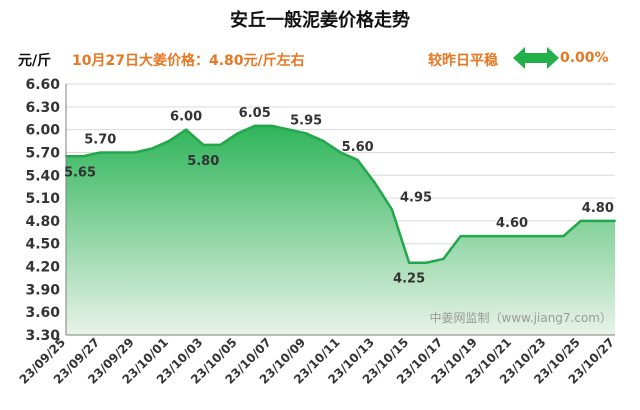 The height and width of the screenshot is (410, 640). I want to click on chart-title: 安丘一般泥姜价格走势, so click(320, 20).